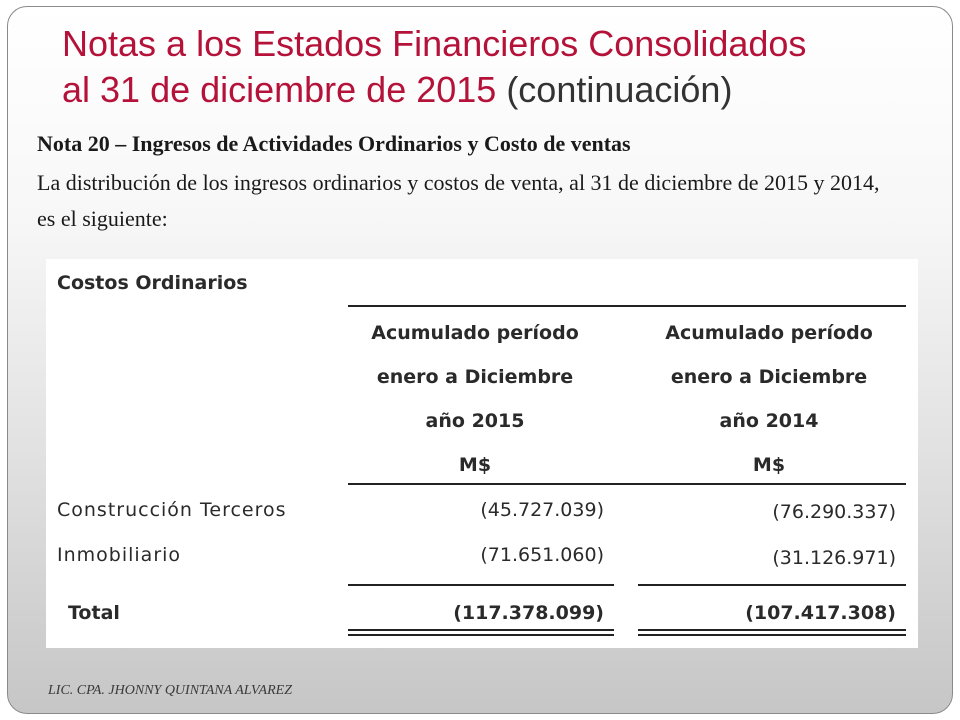 The image size is (960, 720). What do you see at coordinates (172, 510) in the screenshot?
I see `row-label-construccion: Construcción Terceros` at bounding box center [172, 510].